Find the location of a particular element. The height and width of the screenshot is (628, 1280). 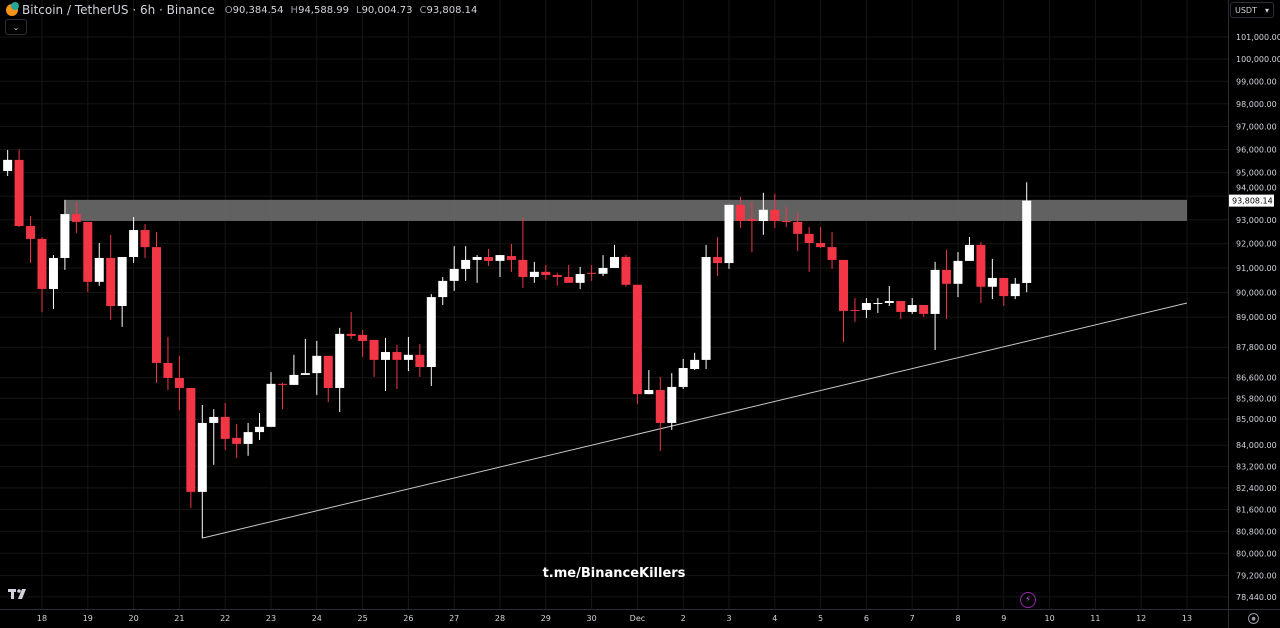

price-tick-label: 98,000.00 is located at coordinates (1256, 104).